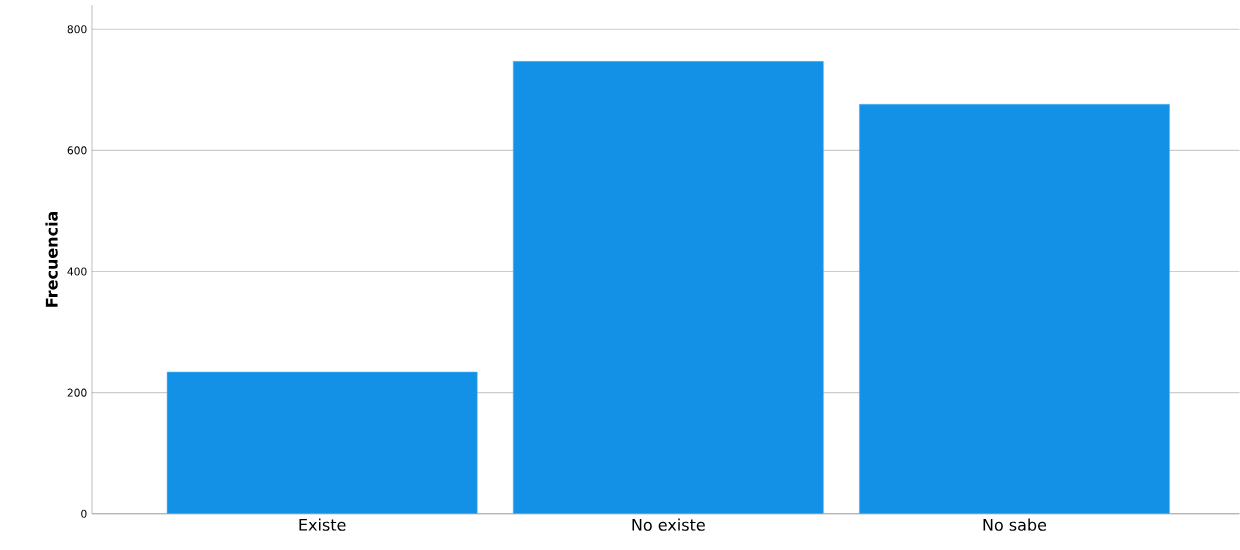  What do you see at coordinates (51, 259) in the screenshot?
I see `y-axis-title: Frecuencia` at bounding box center [51, 259].